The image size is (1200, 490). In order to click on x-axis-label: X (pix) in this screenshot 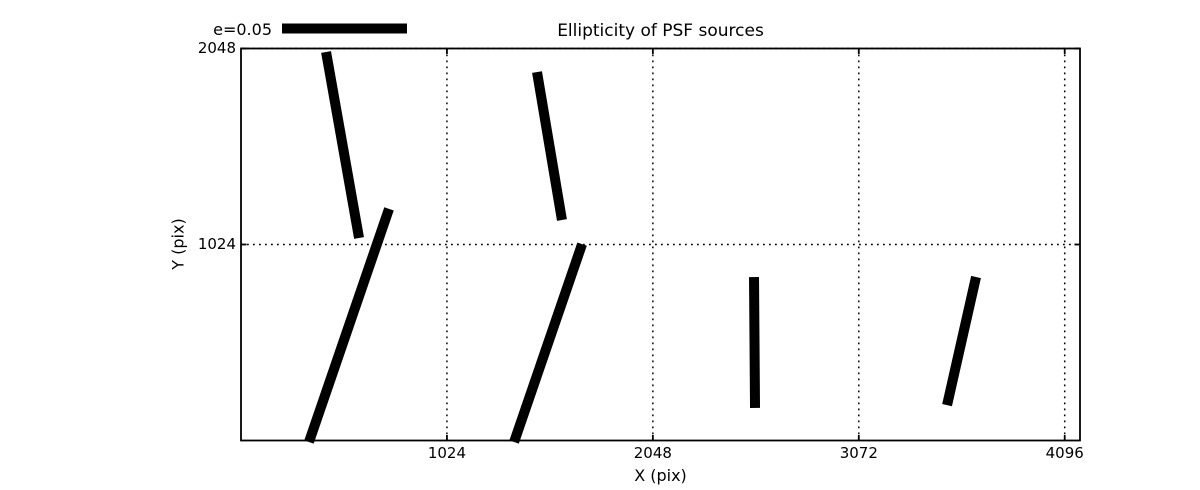, I will do `click(660, 475)`.